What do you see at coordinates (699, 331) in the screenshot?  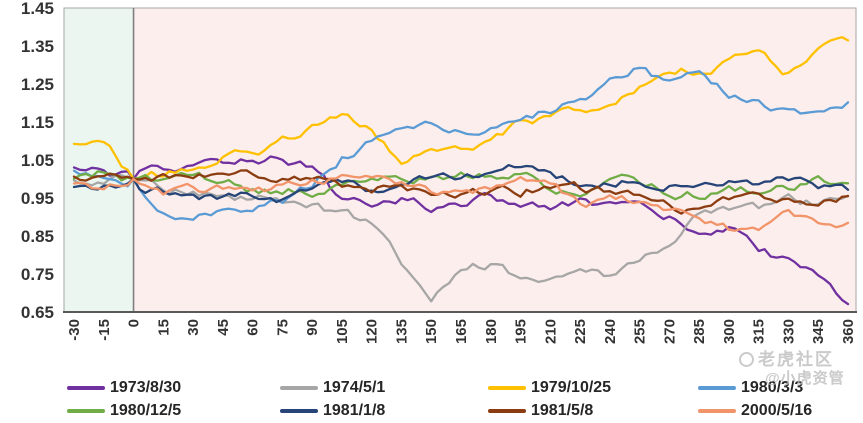 I see `x-tick-label: 285` at bounding box center [699, 331].